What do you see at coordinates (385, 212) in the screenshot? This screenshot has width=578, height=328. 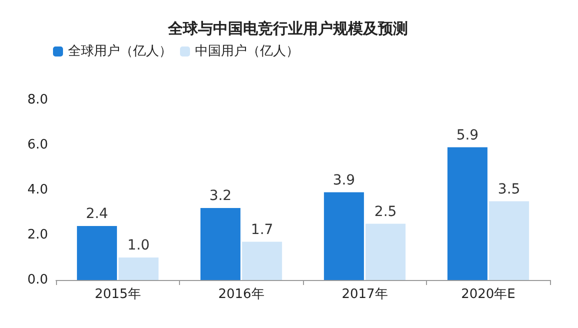 I see `data-label: 2.5` at bounding box center [385, 212].